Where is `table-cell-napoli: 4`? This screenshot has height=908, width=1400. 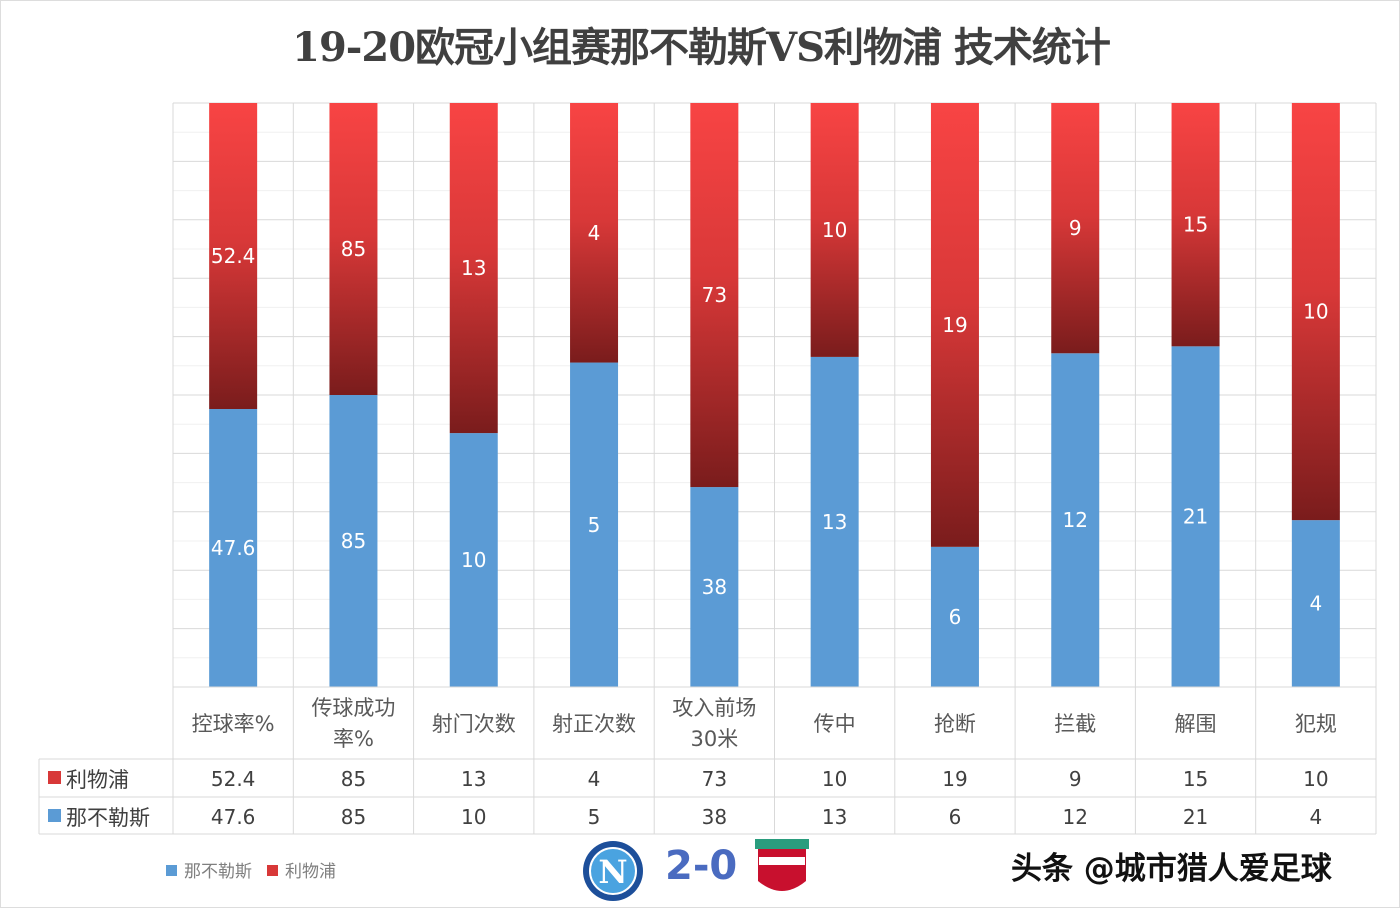 table-cell-napoli: 4 is located at coordinates (1315, 817).